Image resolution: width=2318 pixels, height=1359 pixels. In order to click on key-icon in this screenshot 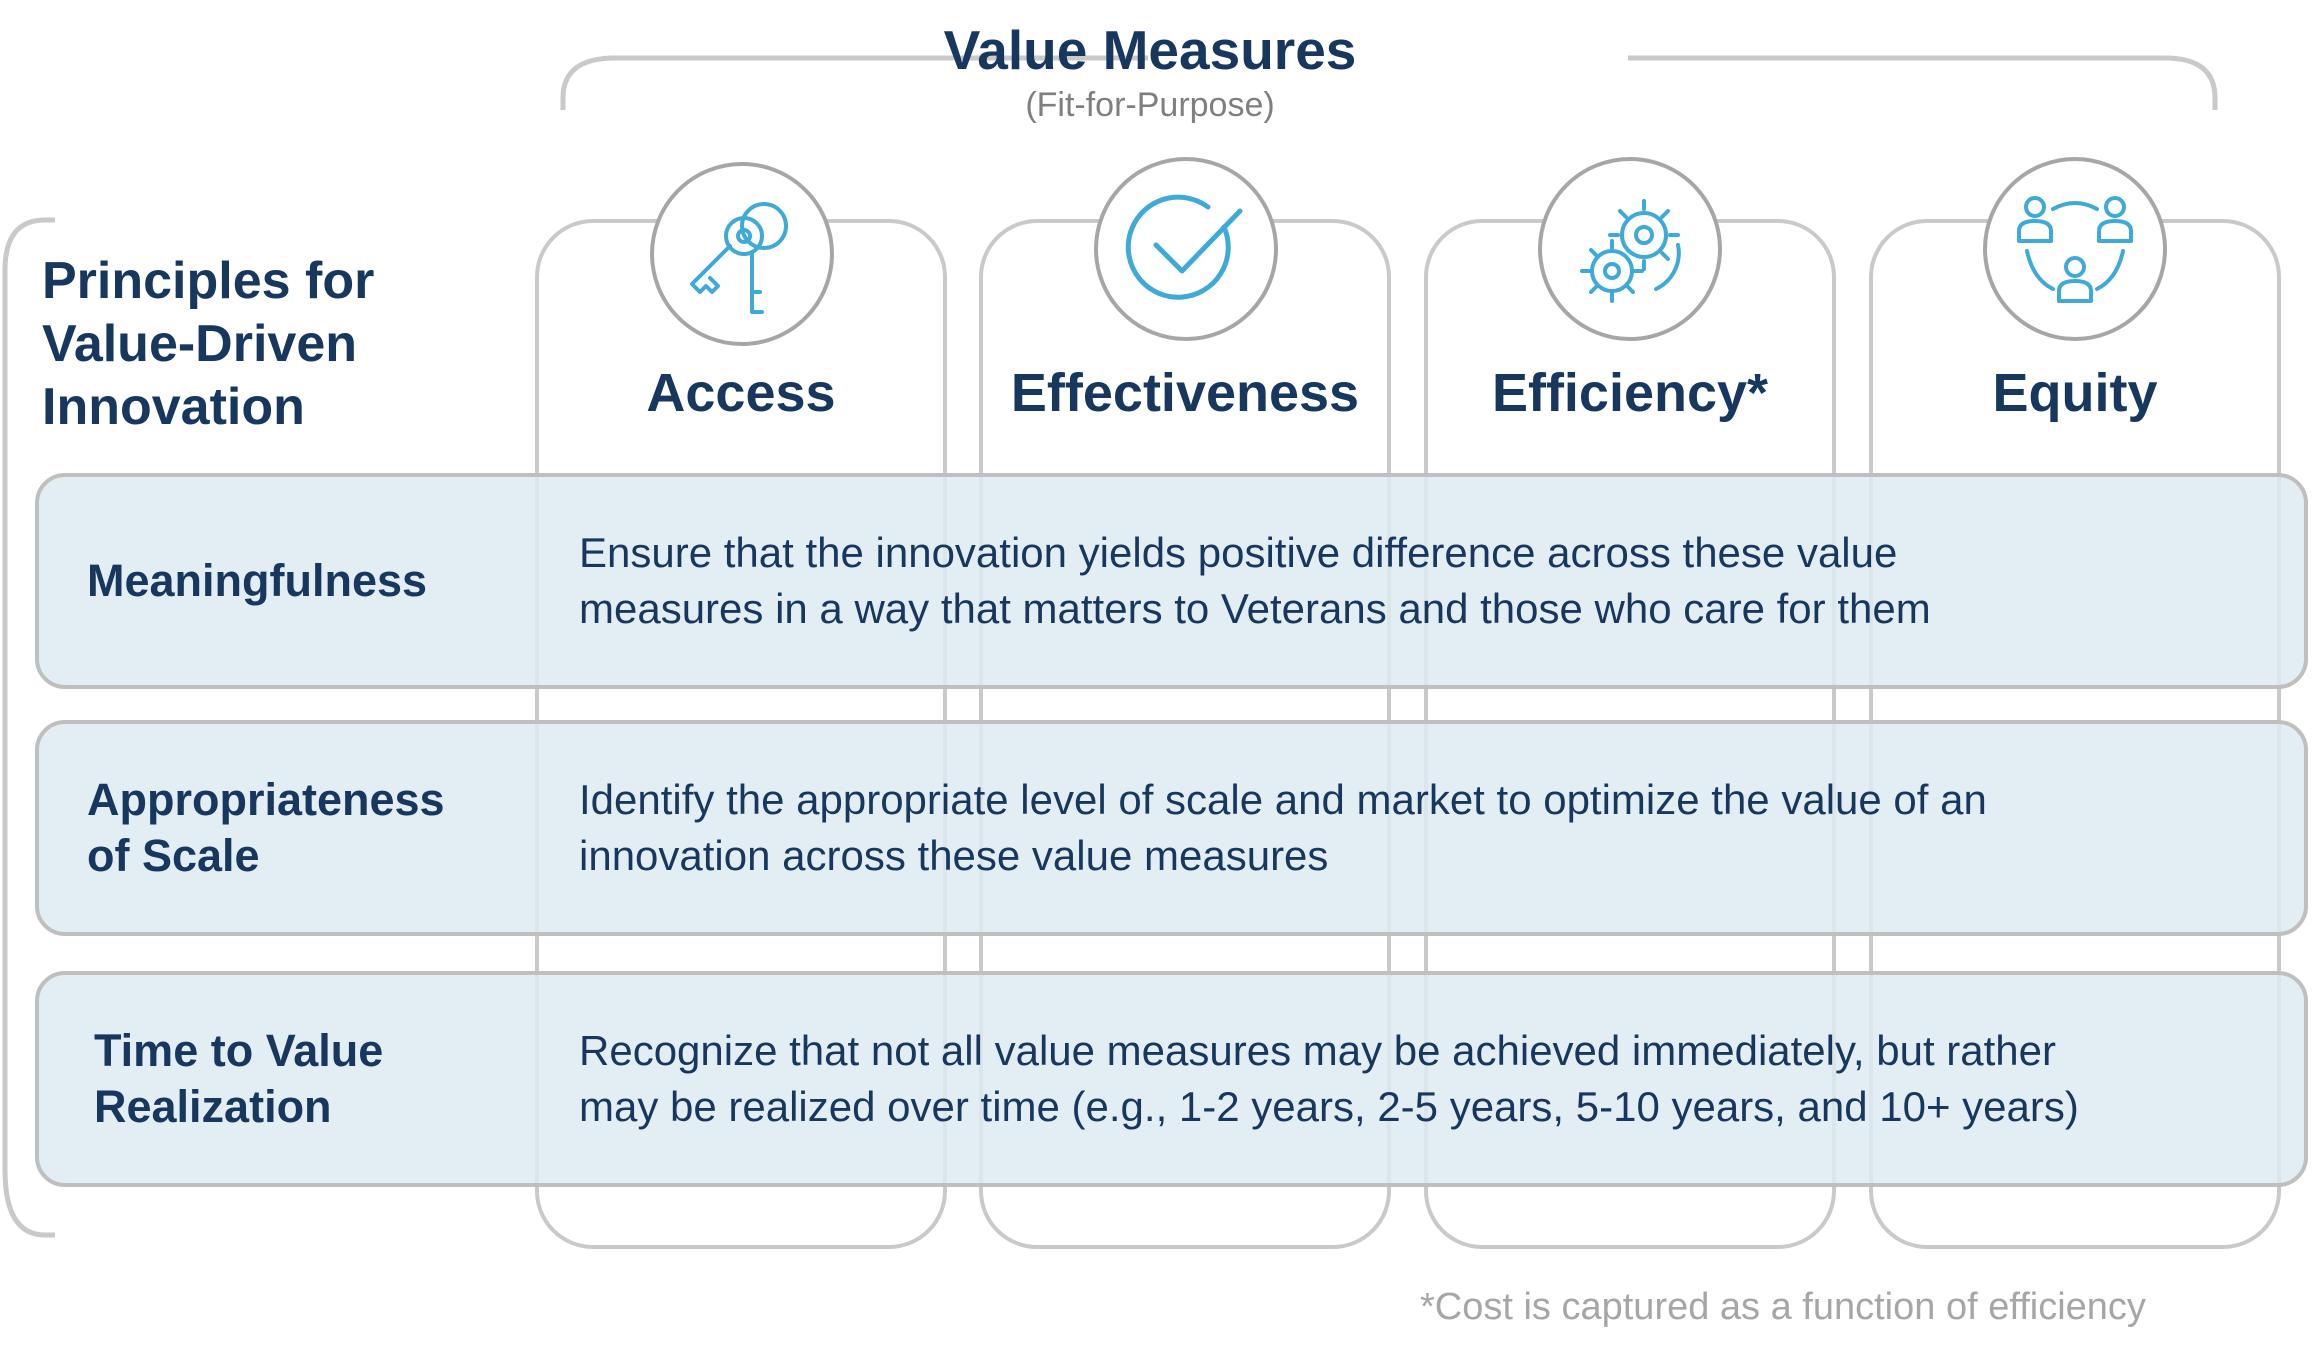, I will do `click(742, 254)`.